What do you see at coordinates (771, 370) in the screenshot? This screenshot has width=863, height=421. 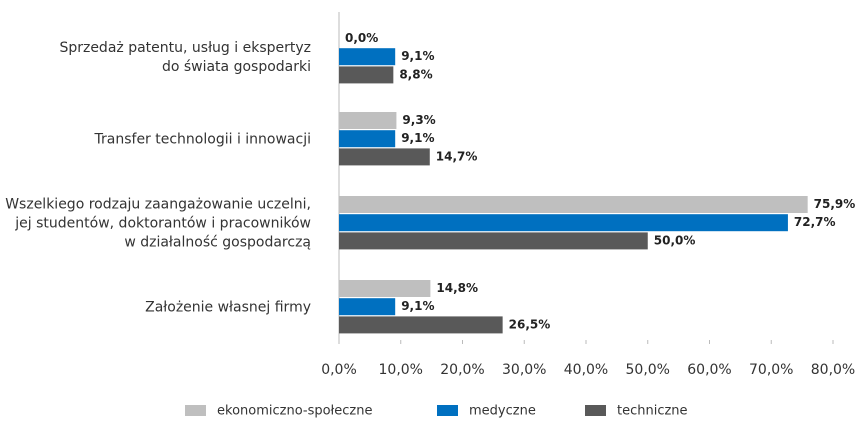 I see `x-tick-label: 70,0%` at bounding box center [771, 370].